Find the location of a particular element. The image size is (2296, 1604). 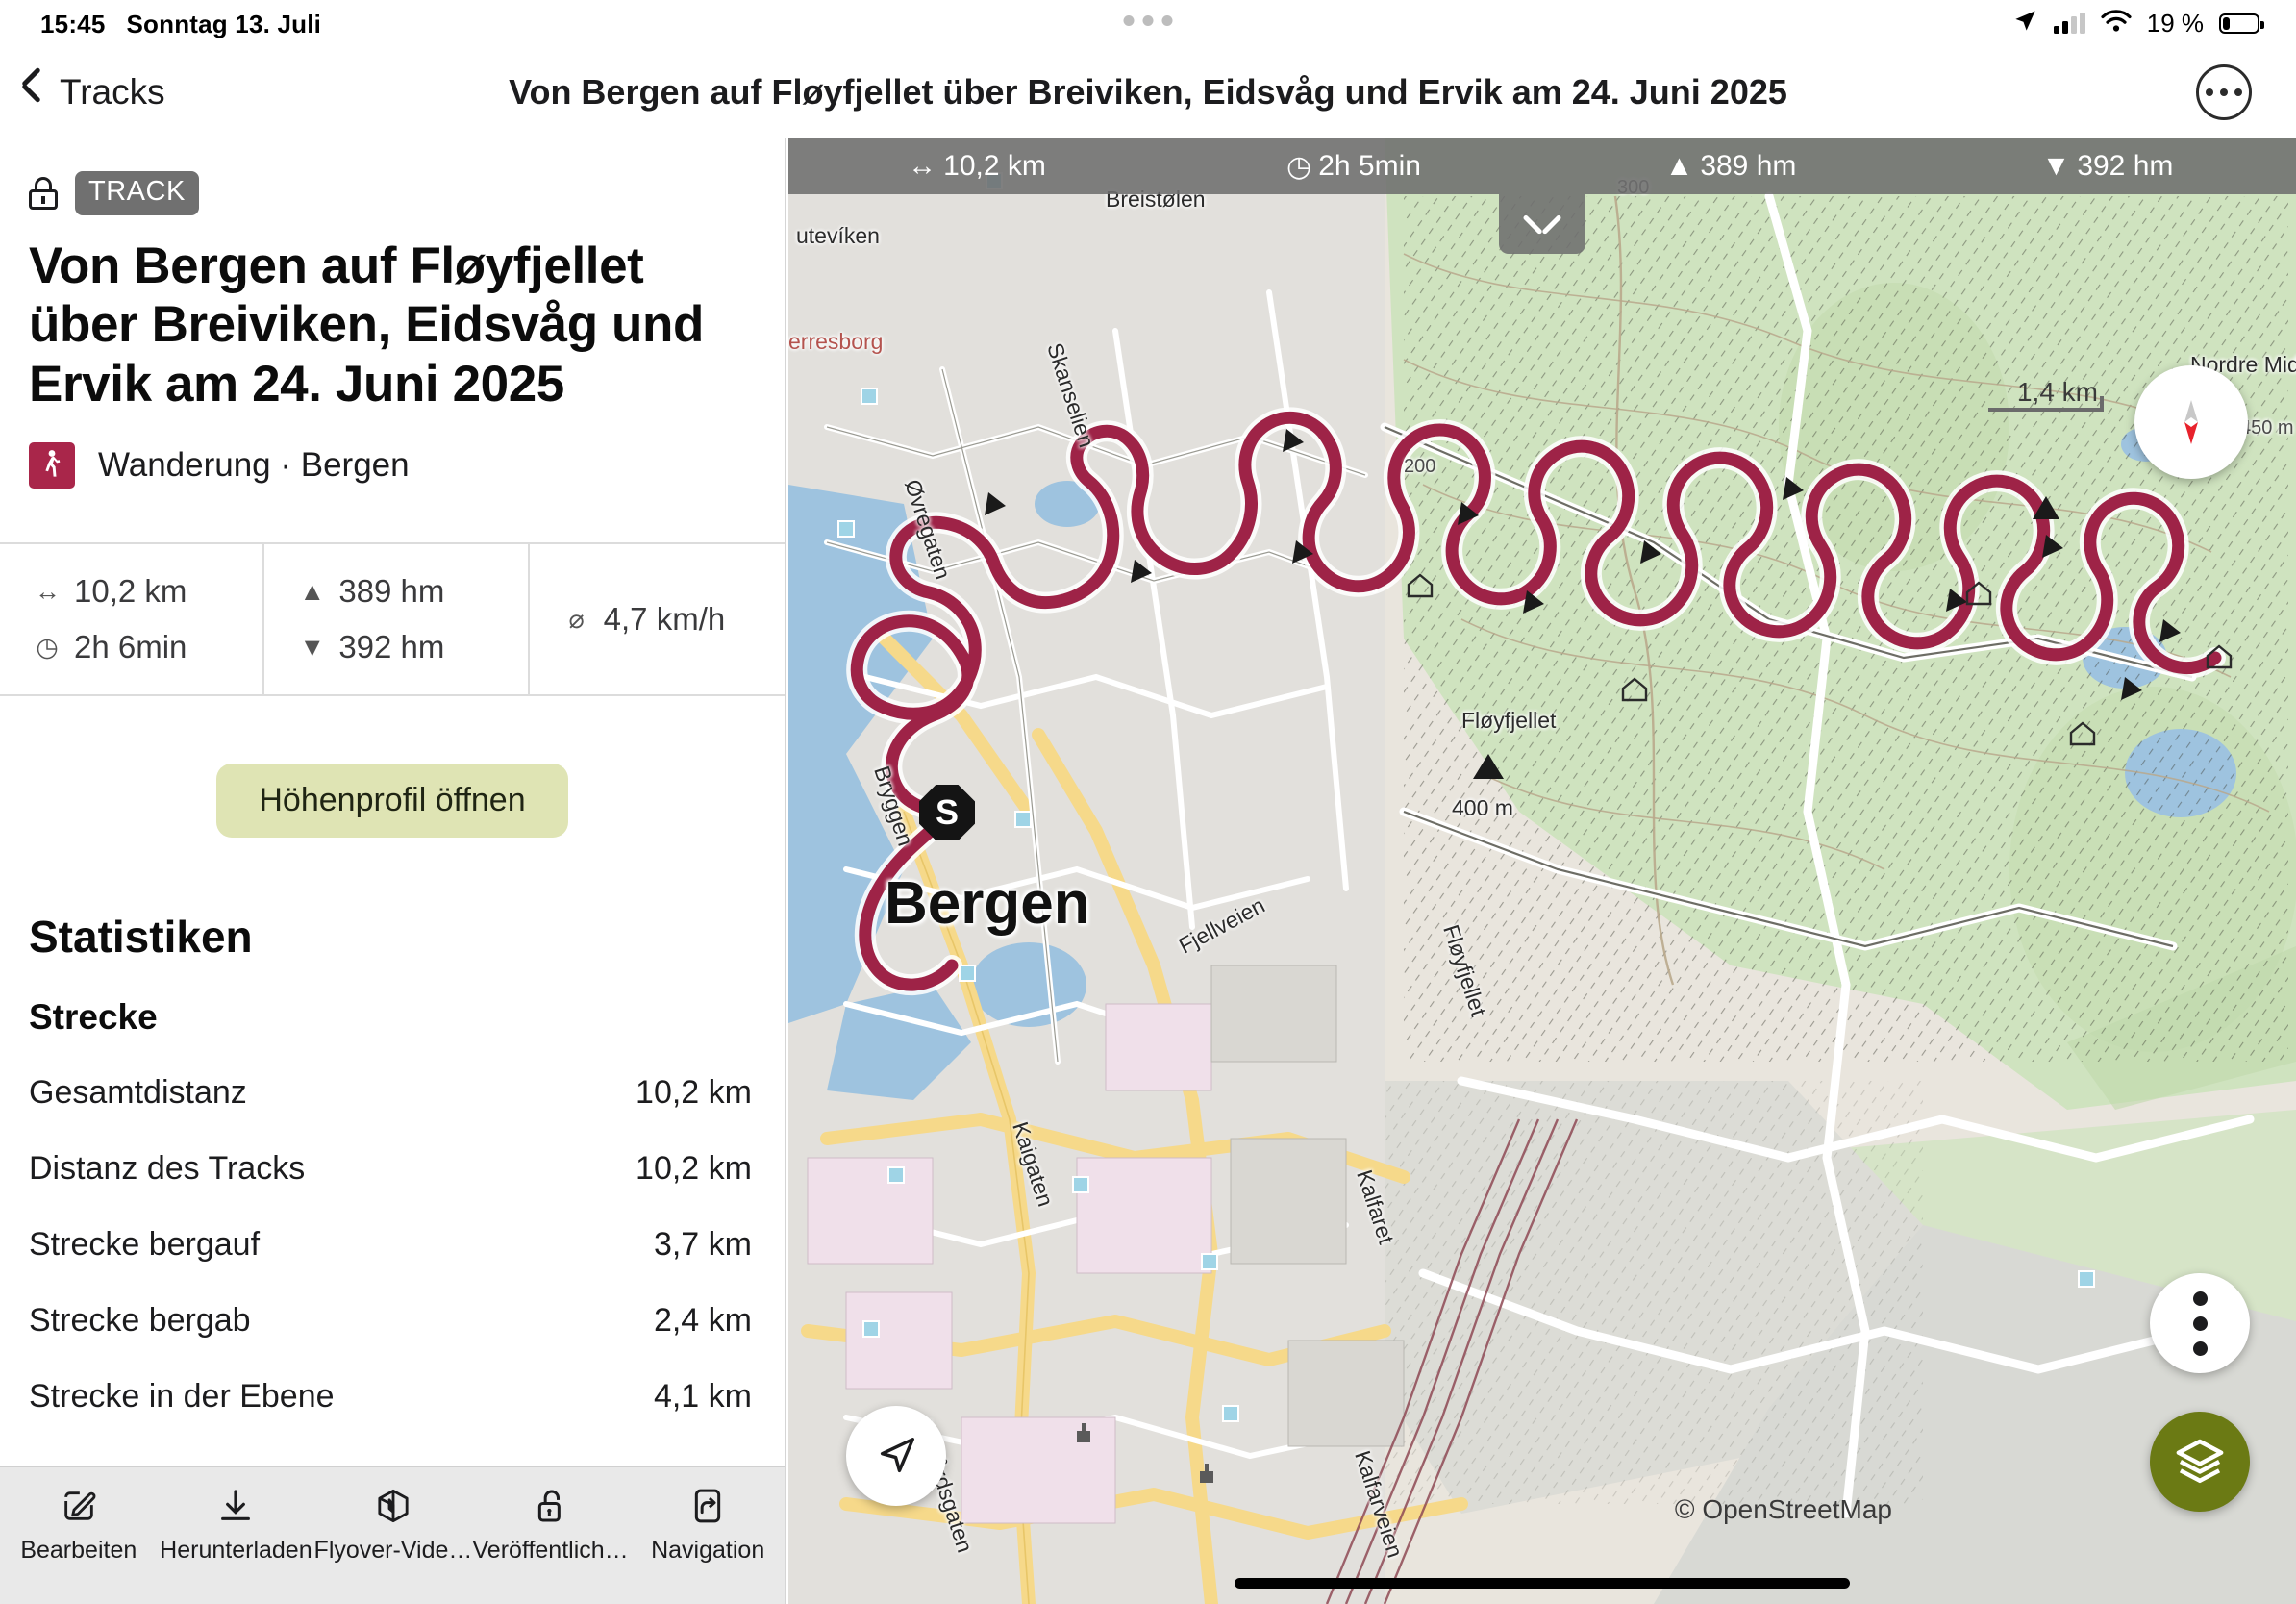

map-ascent-value: 389 hm is located at coordinates (1748, 166).